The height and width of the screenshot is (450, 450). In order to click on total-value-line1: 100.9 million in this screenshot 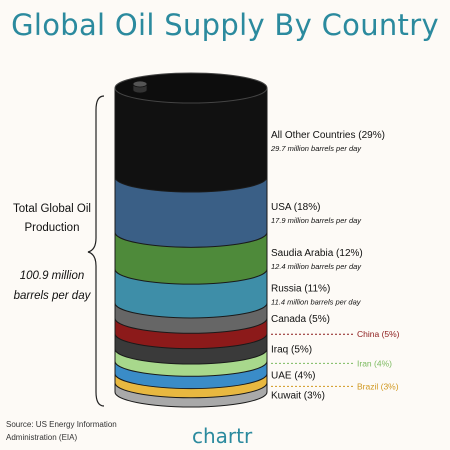, I will do `click(52, 276)`.